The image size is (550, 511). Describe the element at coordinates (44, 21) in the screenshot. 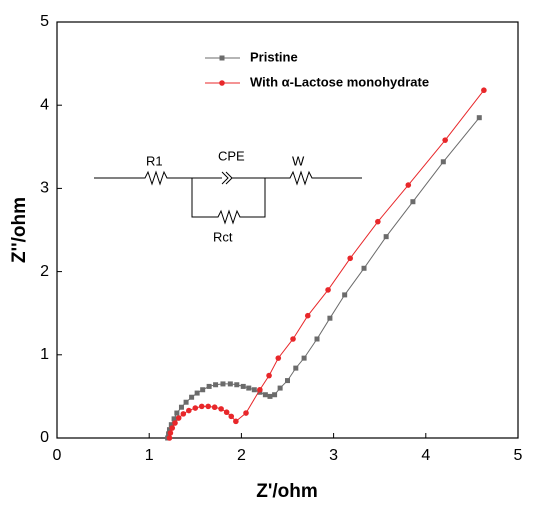

I see `y-tick-label: 5` at that location.